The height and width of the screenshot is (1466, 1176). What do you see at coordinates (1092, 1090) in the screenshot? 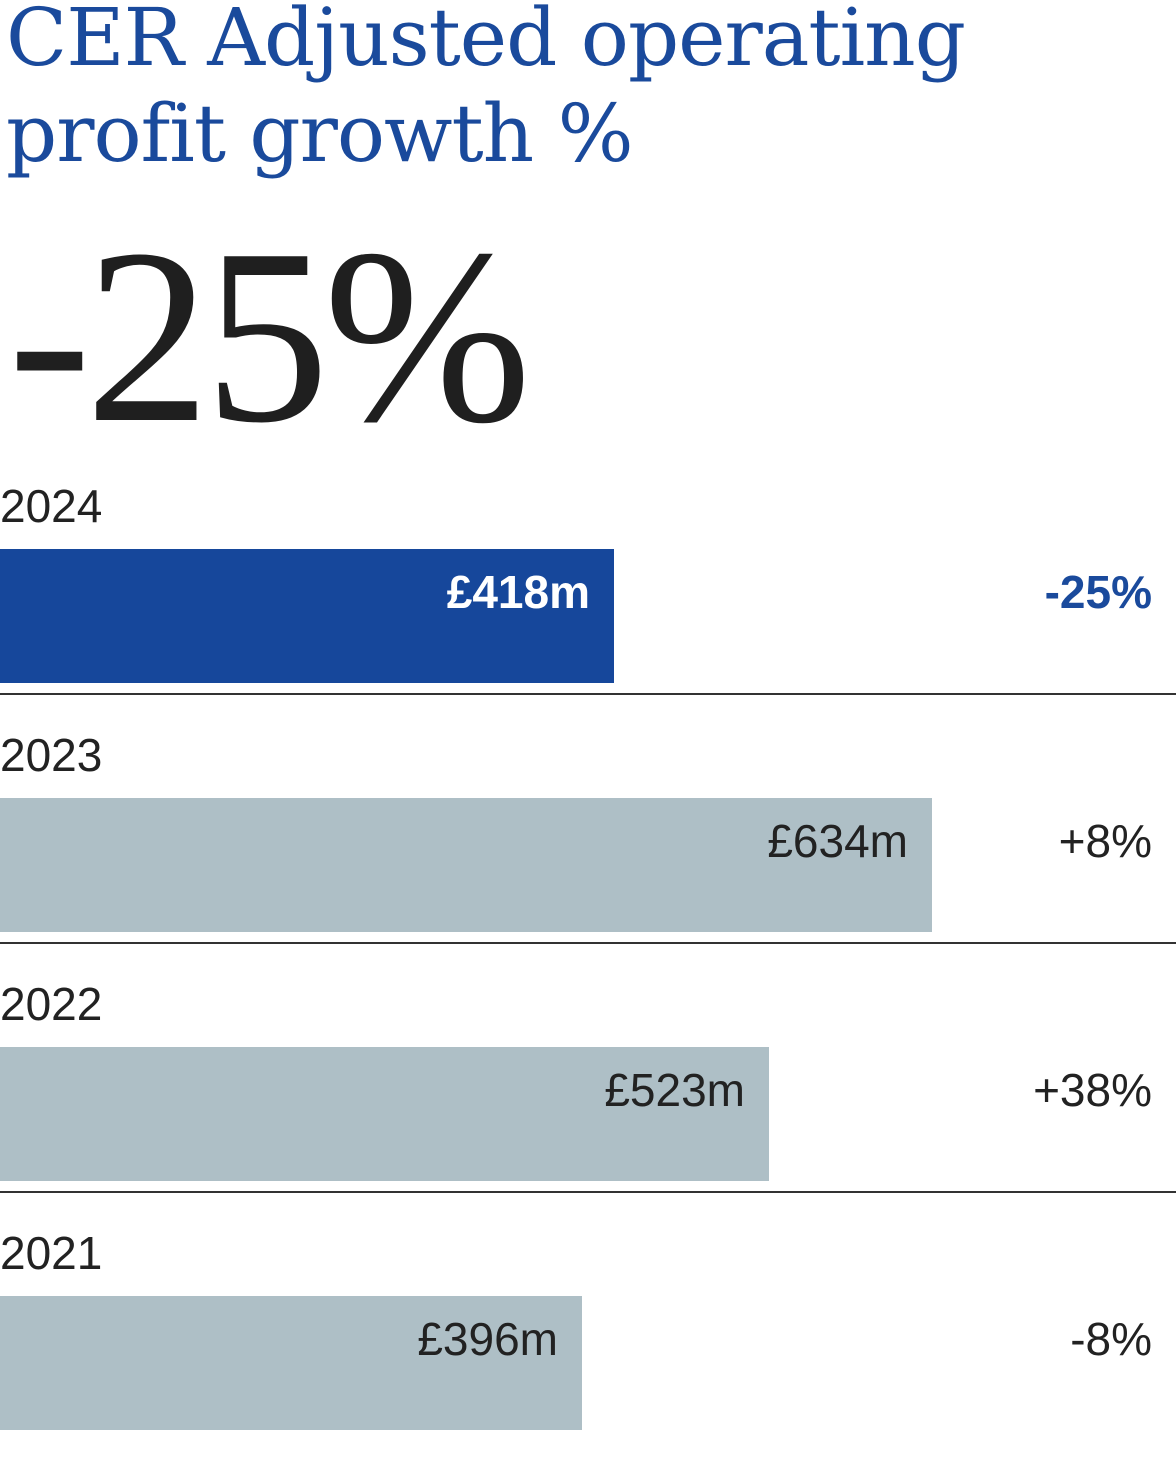
I see `growth-label: +38%` at bounding box center [1092, 1090].